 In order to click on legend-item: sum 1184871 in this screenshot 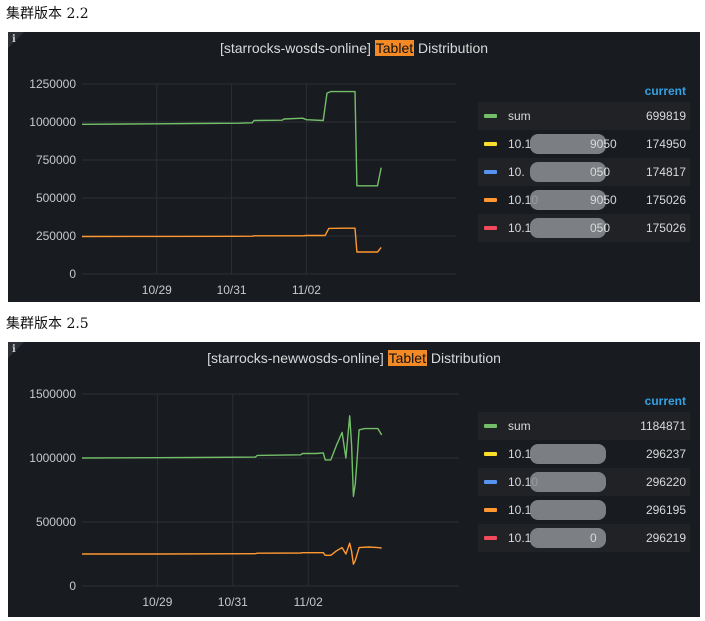, I will do `click(584, 426)`.